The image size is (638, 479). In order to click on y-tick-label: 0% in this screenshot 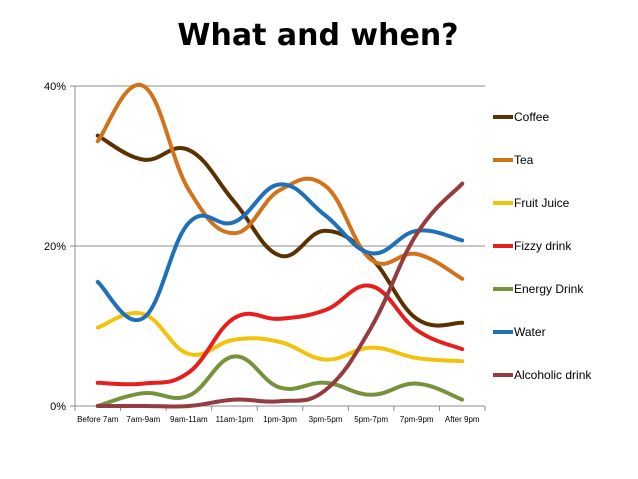, I will do `click(58, 407)`.